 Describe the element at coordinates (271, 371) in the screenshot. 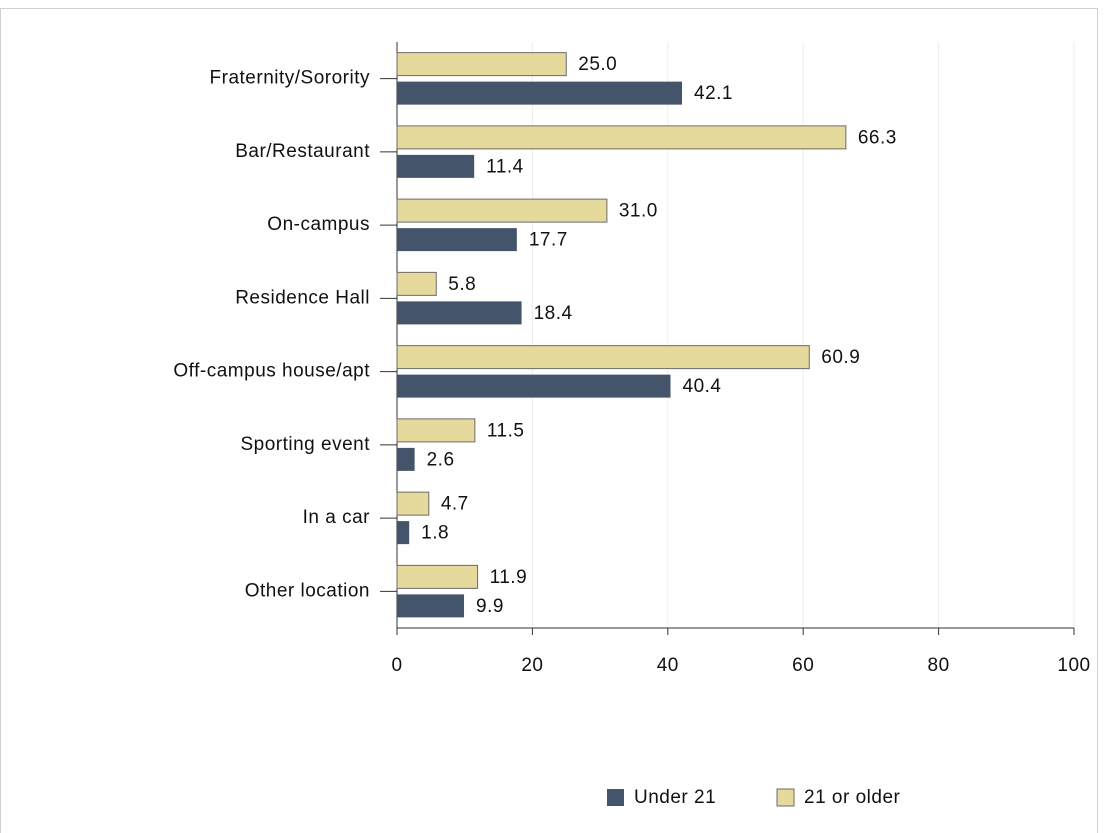

I see `y-tick-label: Off-campus house/apt` at that location.